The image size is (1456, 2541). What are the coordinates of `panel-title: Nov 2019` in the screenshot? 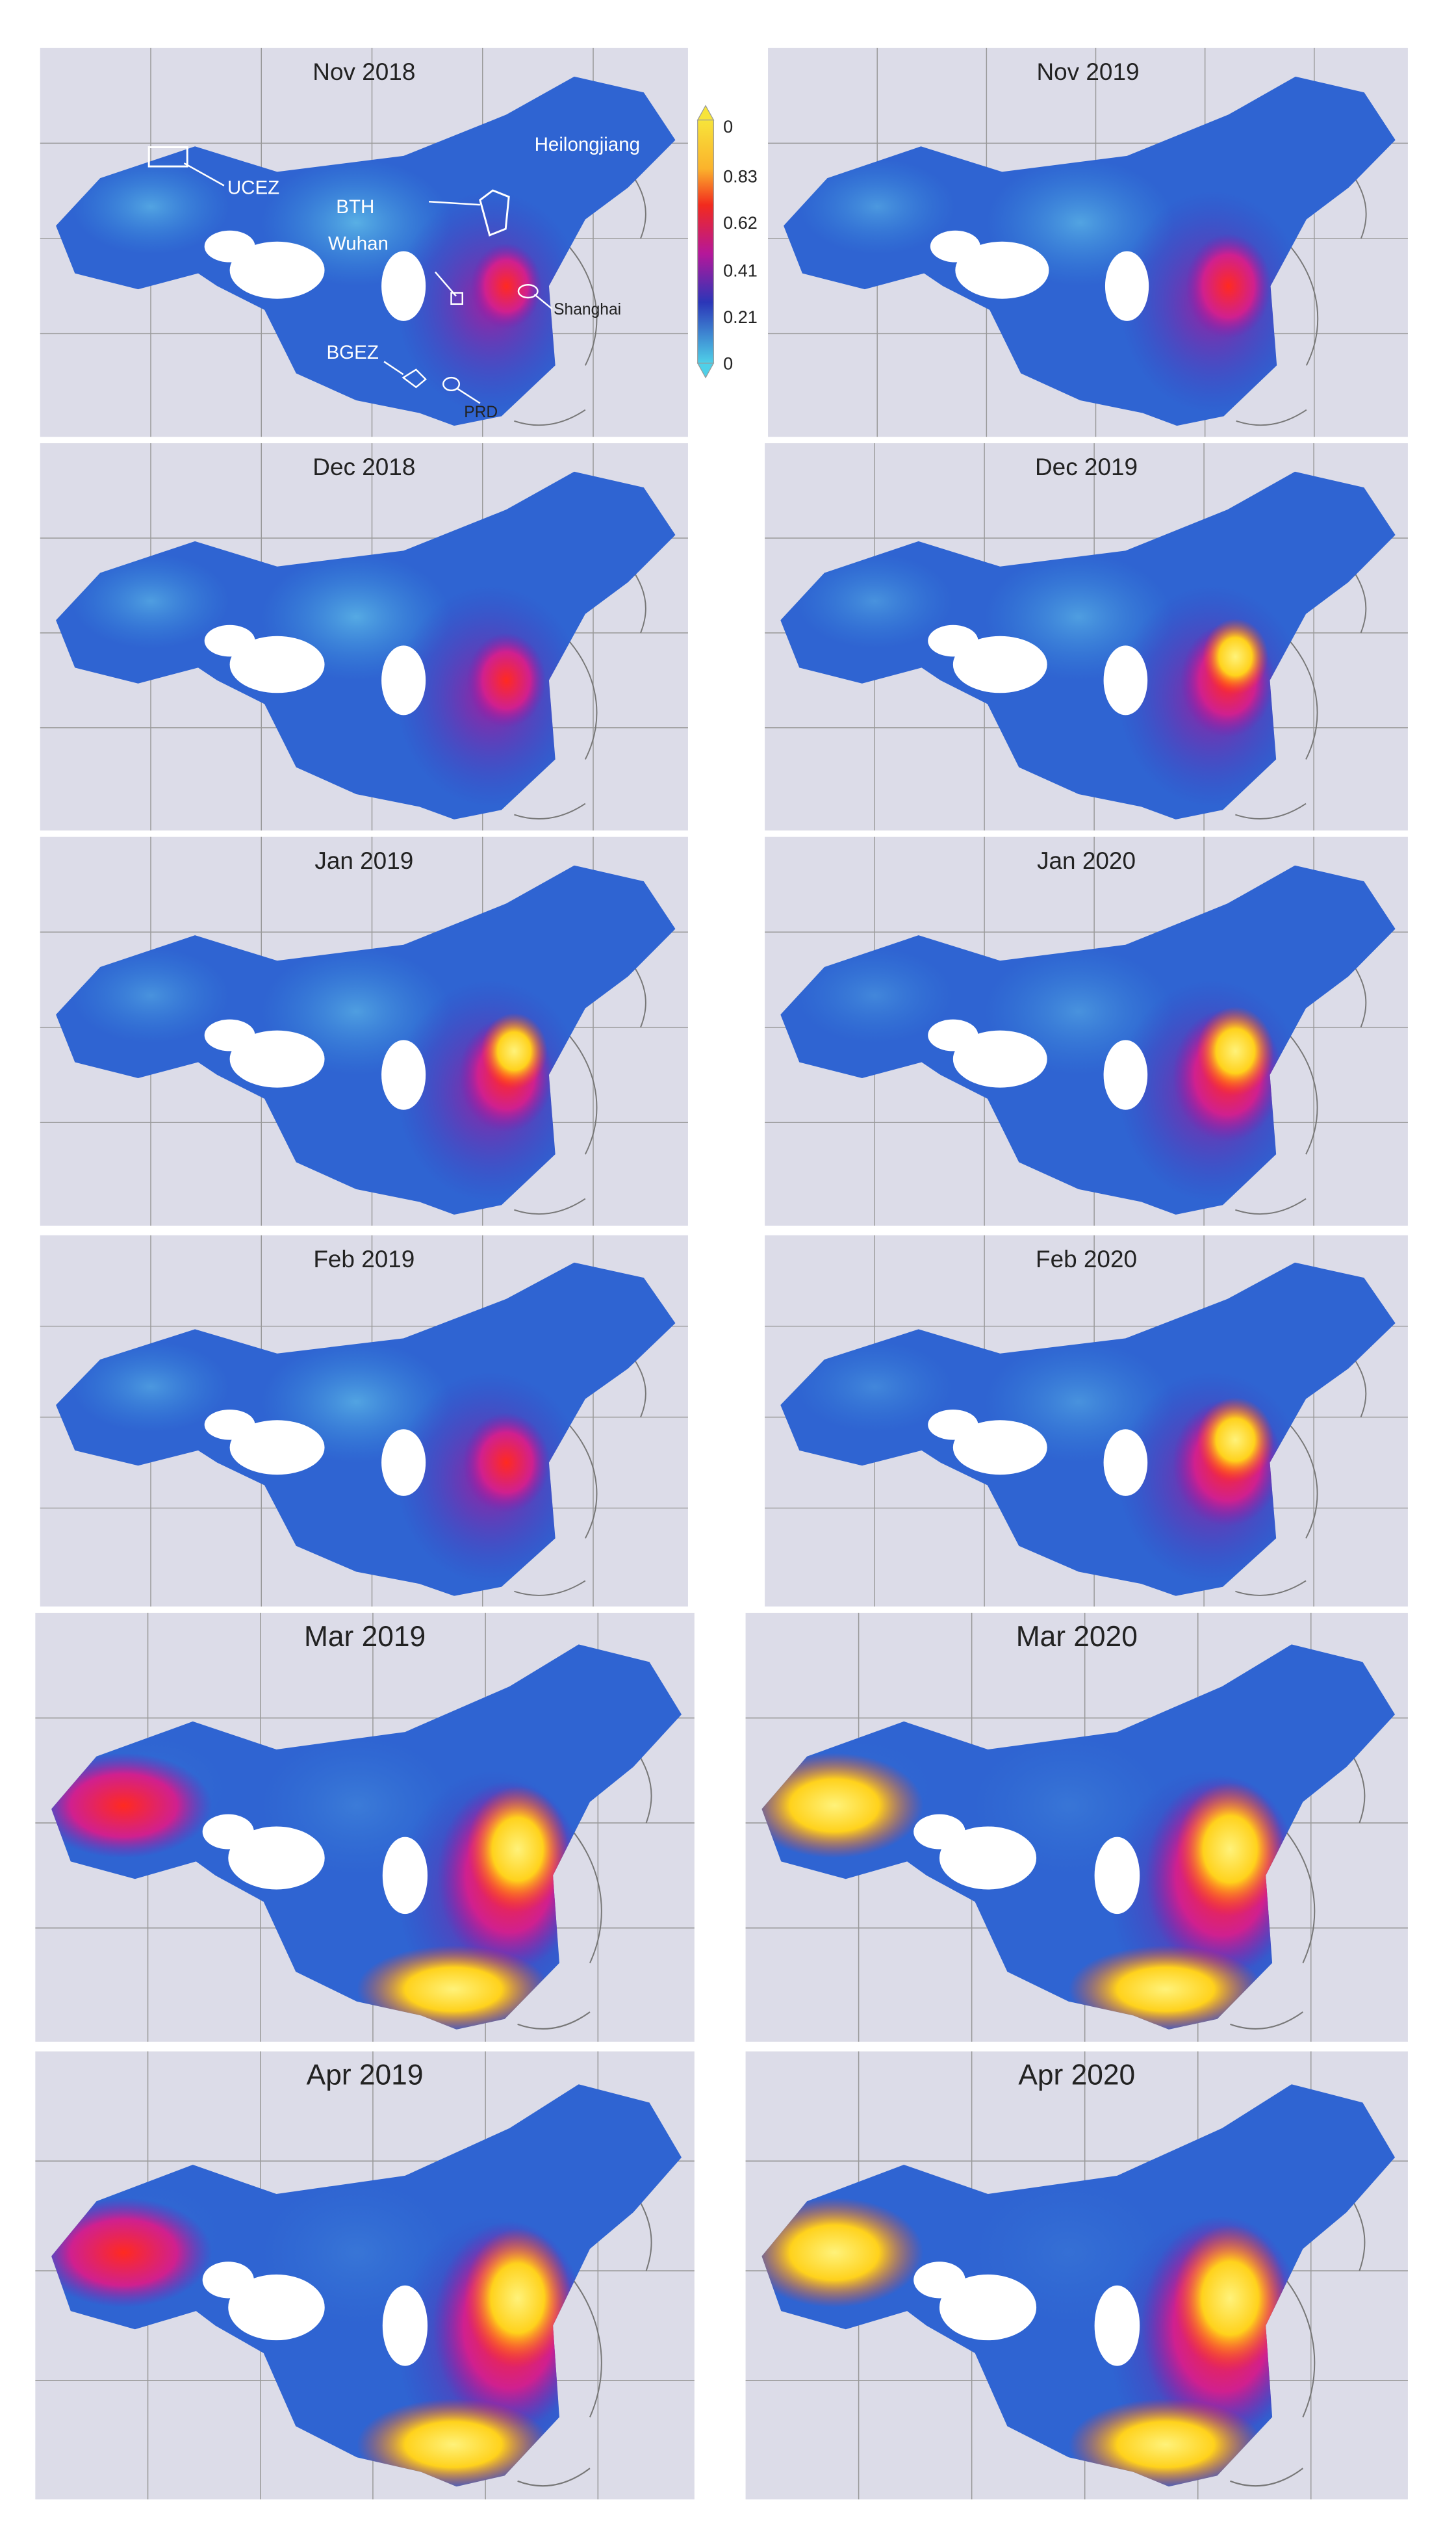 It's located at (1088, 71).